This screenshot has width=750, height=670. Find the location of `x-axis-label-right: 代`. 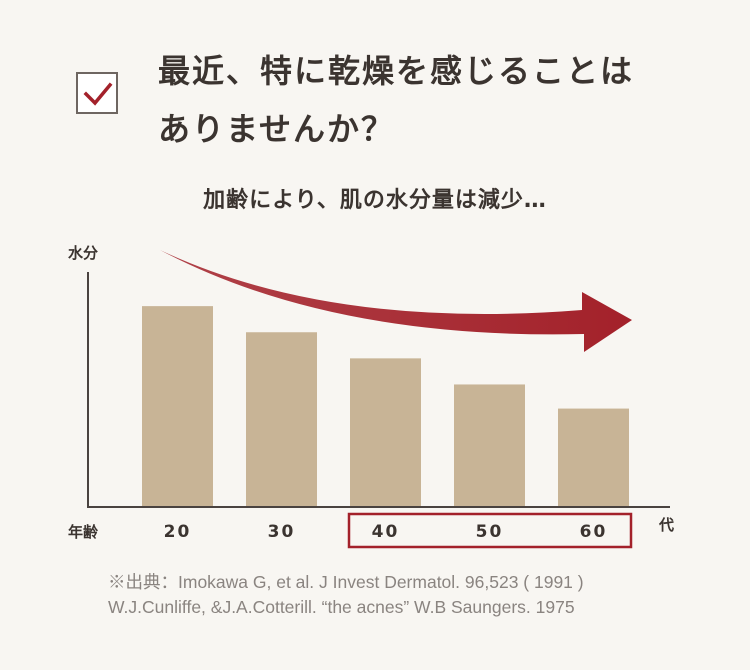

x-axis-label-right: 代 is located at coordinates (666, 525).